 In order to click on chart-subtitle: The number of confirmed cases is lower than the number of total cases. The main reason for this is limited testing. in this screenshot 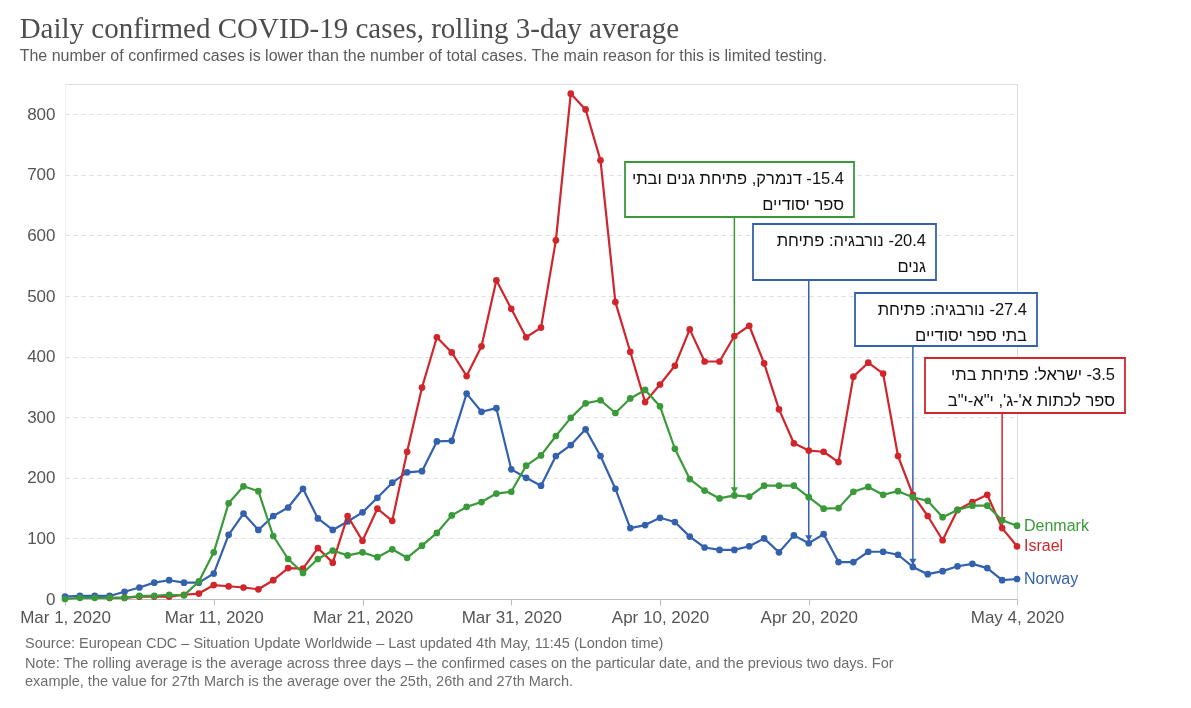, I will do `click(423, 55)`.